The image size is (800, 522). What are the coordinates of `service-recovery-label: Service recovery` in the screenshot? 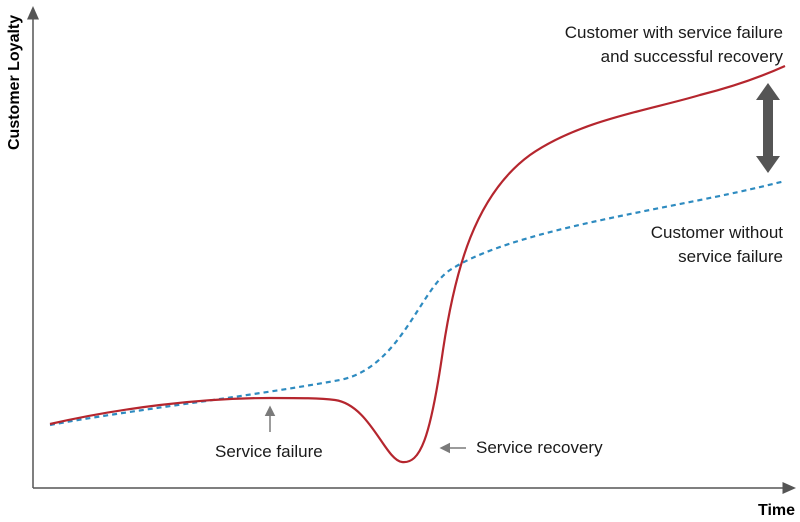 It's located at (539, 447).